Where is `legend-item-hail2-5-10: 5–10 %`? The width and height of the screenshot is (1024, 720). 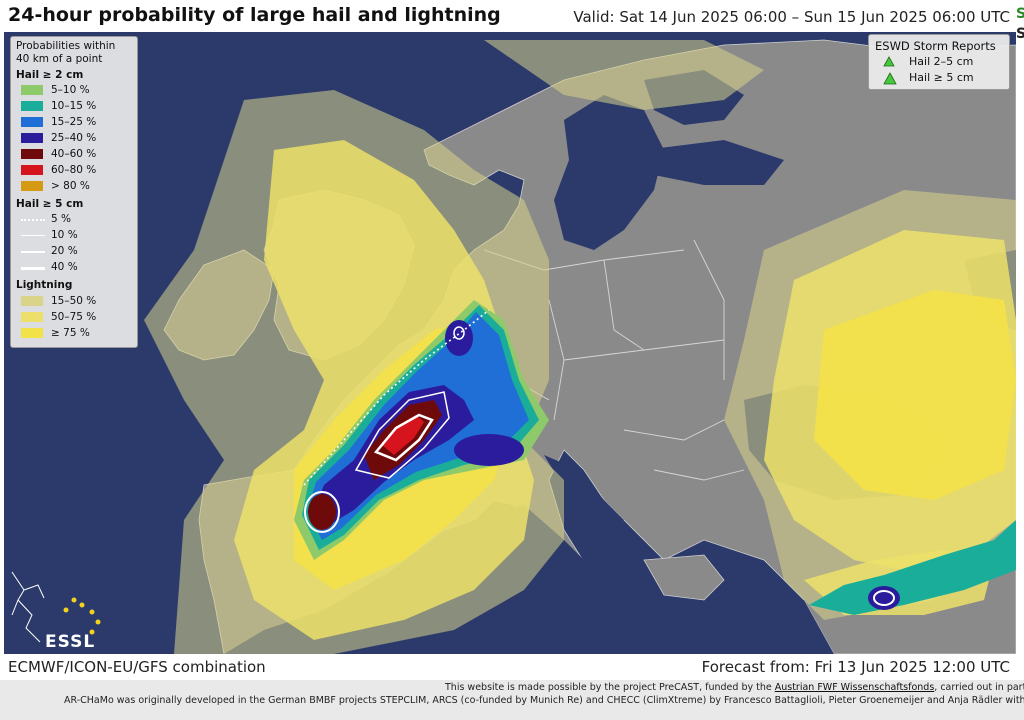 legend-item-hail2-5-10: 5–10 % is located at coordinates (76, 90).